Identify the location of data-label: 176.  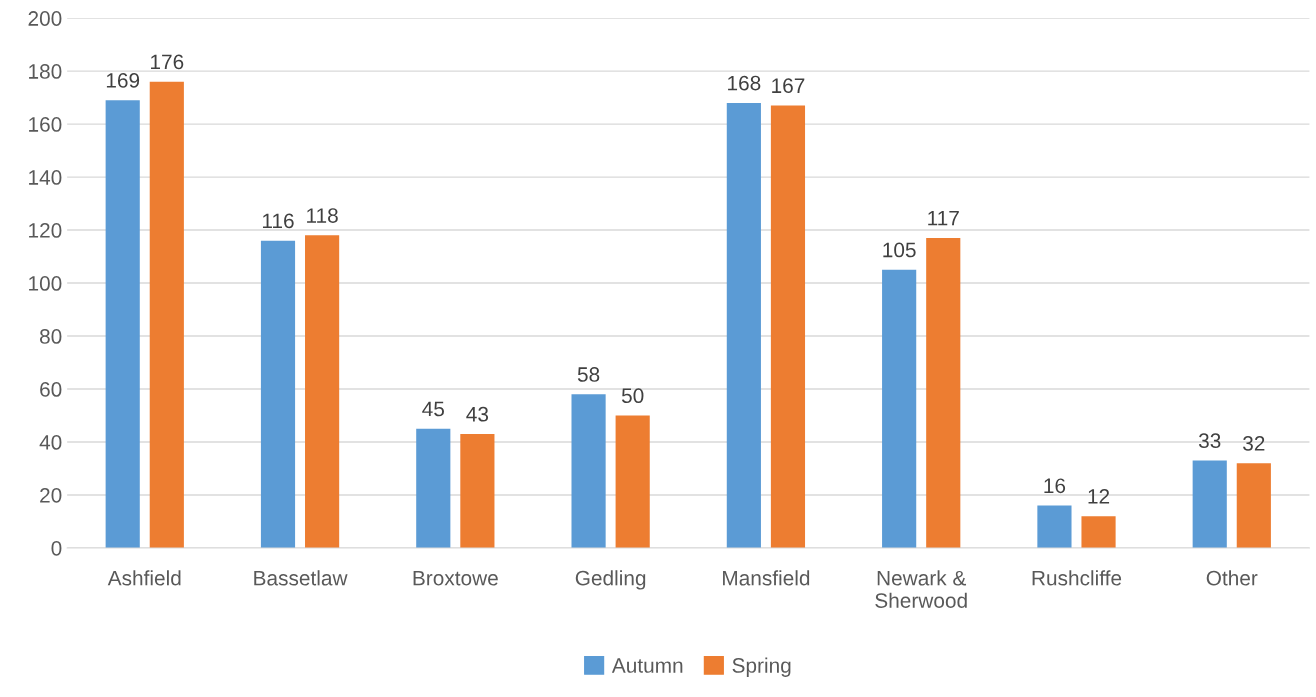
(167, 62).